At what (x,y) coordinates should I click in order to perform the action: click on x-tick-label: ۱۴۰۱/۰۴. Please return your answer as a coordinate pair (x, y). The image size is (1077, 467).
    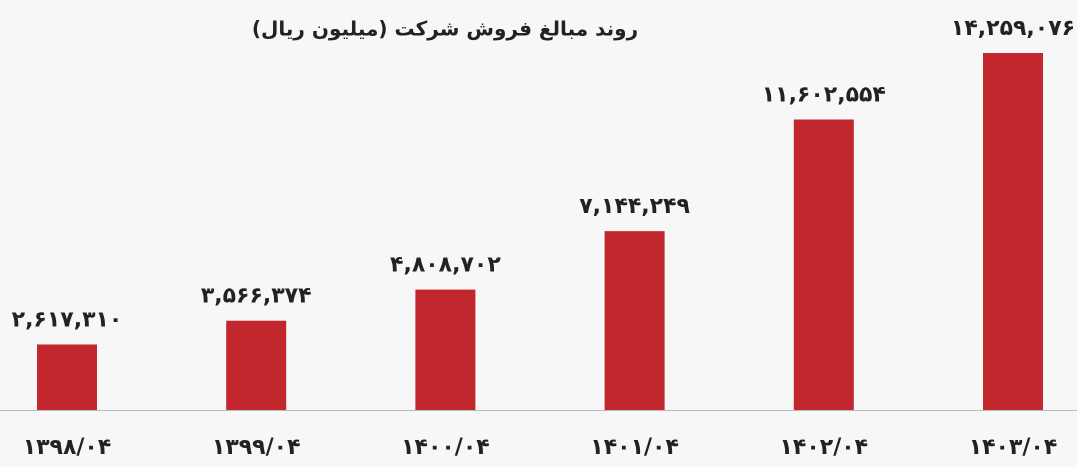
    Looking at the image, I should click on (634, 447).